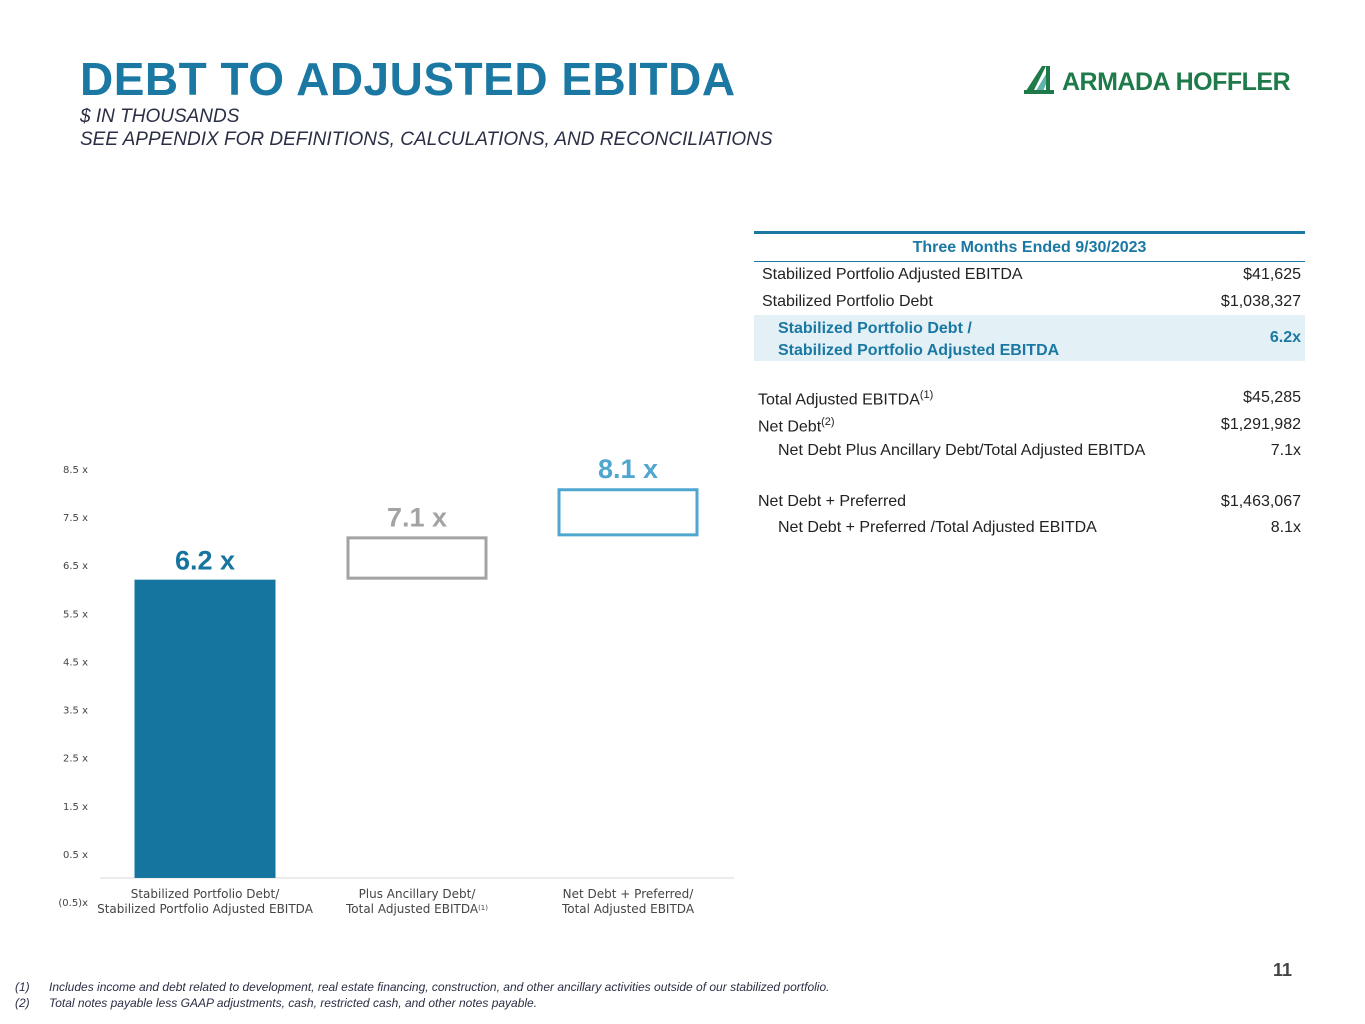  I want to click on subtitle-units: $ IN THOUSANDS, so click(160, 116).